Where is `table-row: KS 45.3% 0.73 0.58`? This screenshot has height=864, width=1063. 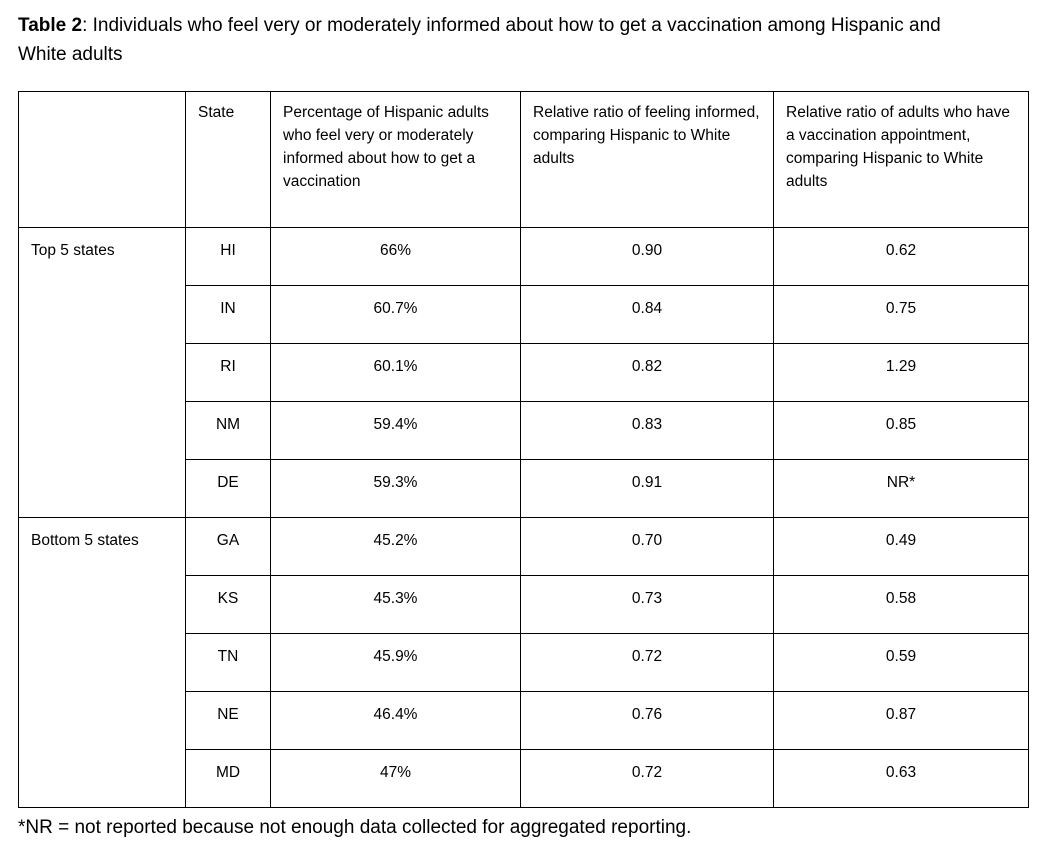
table-row: KS 45.3% 0.73 0.58 is located at coordinates (524, 604).